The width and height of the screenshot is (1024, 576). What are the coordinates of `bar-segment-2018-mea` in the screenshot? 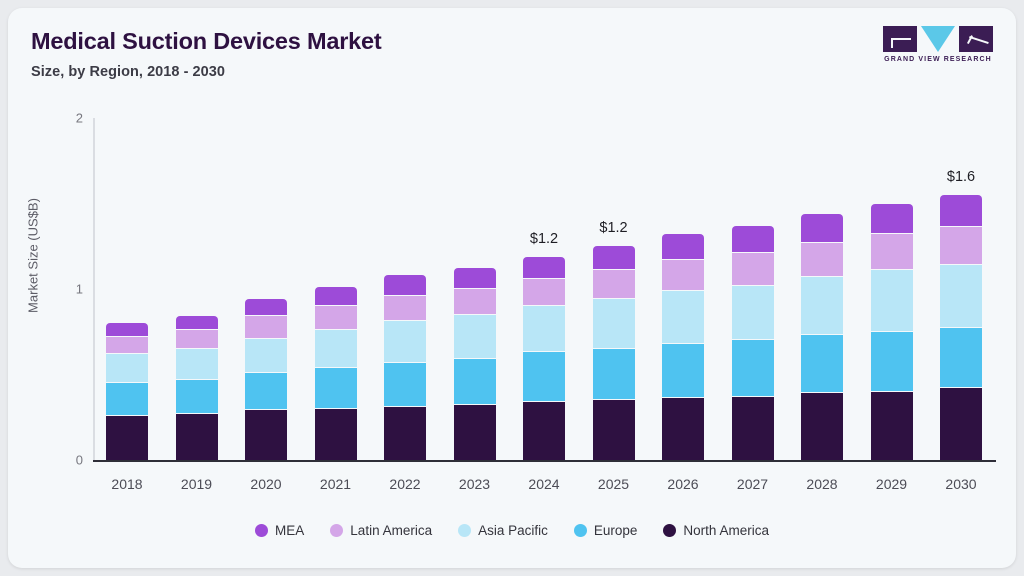 It's located at (127, 330).